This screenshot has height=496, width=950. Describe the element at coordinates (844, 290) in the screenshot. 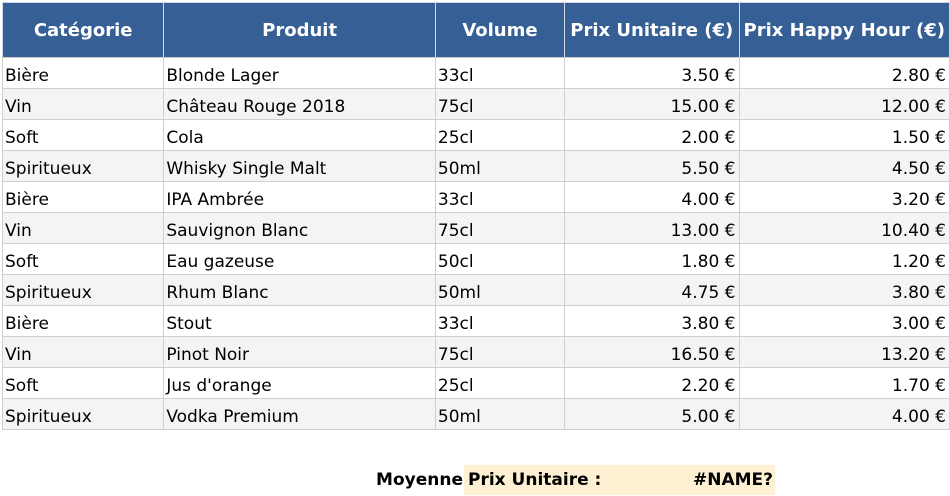

I see `cell-prix-happy-hour: 3.80 €` at that location.